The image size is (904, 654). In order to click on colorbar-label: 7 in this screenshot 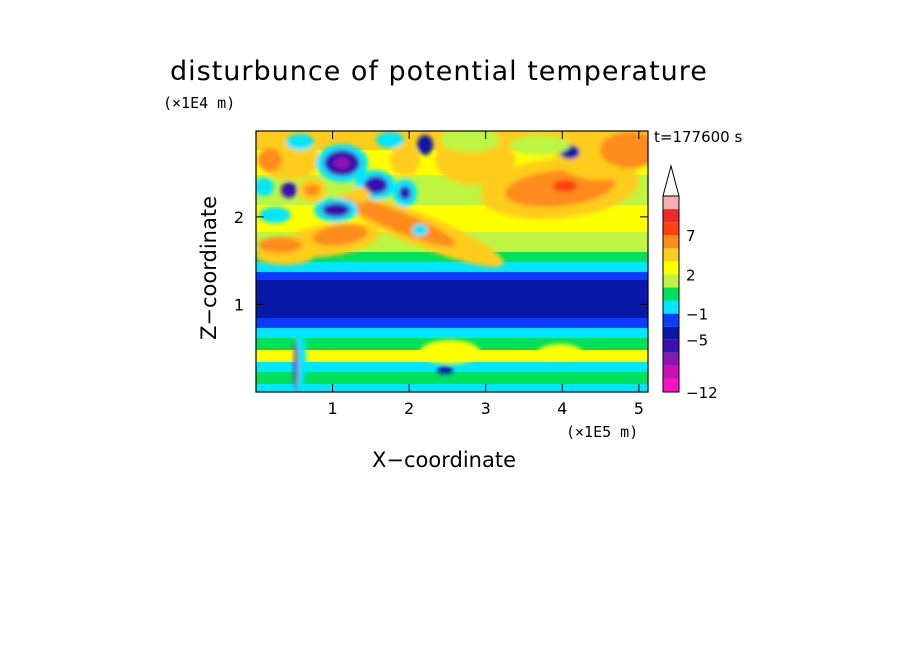, I will do `click(691, 236)`.